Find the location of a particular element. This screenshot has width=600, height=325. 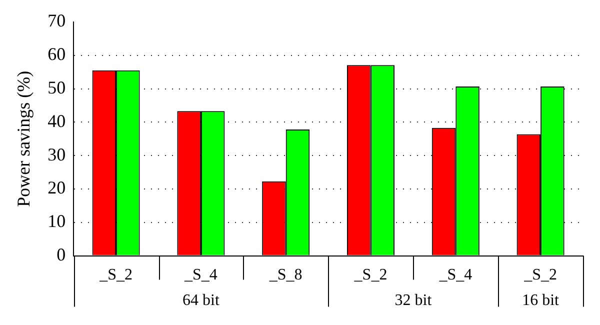

y-tick-label: 40 is located at coordinates (57, 120).